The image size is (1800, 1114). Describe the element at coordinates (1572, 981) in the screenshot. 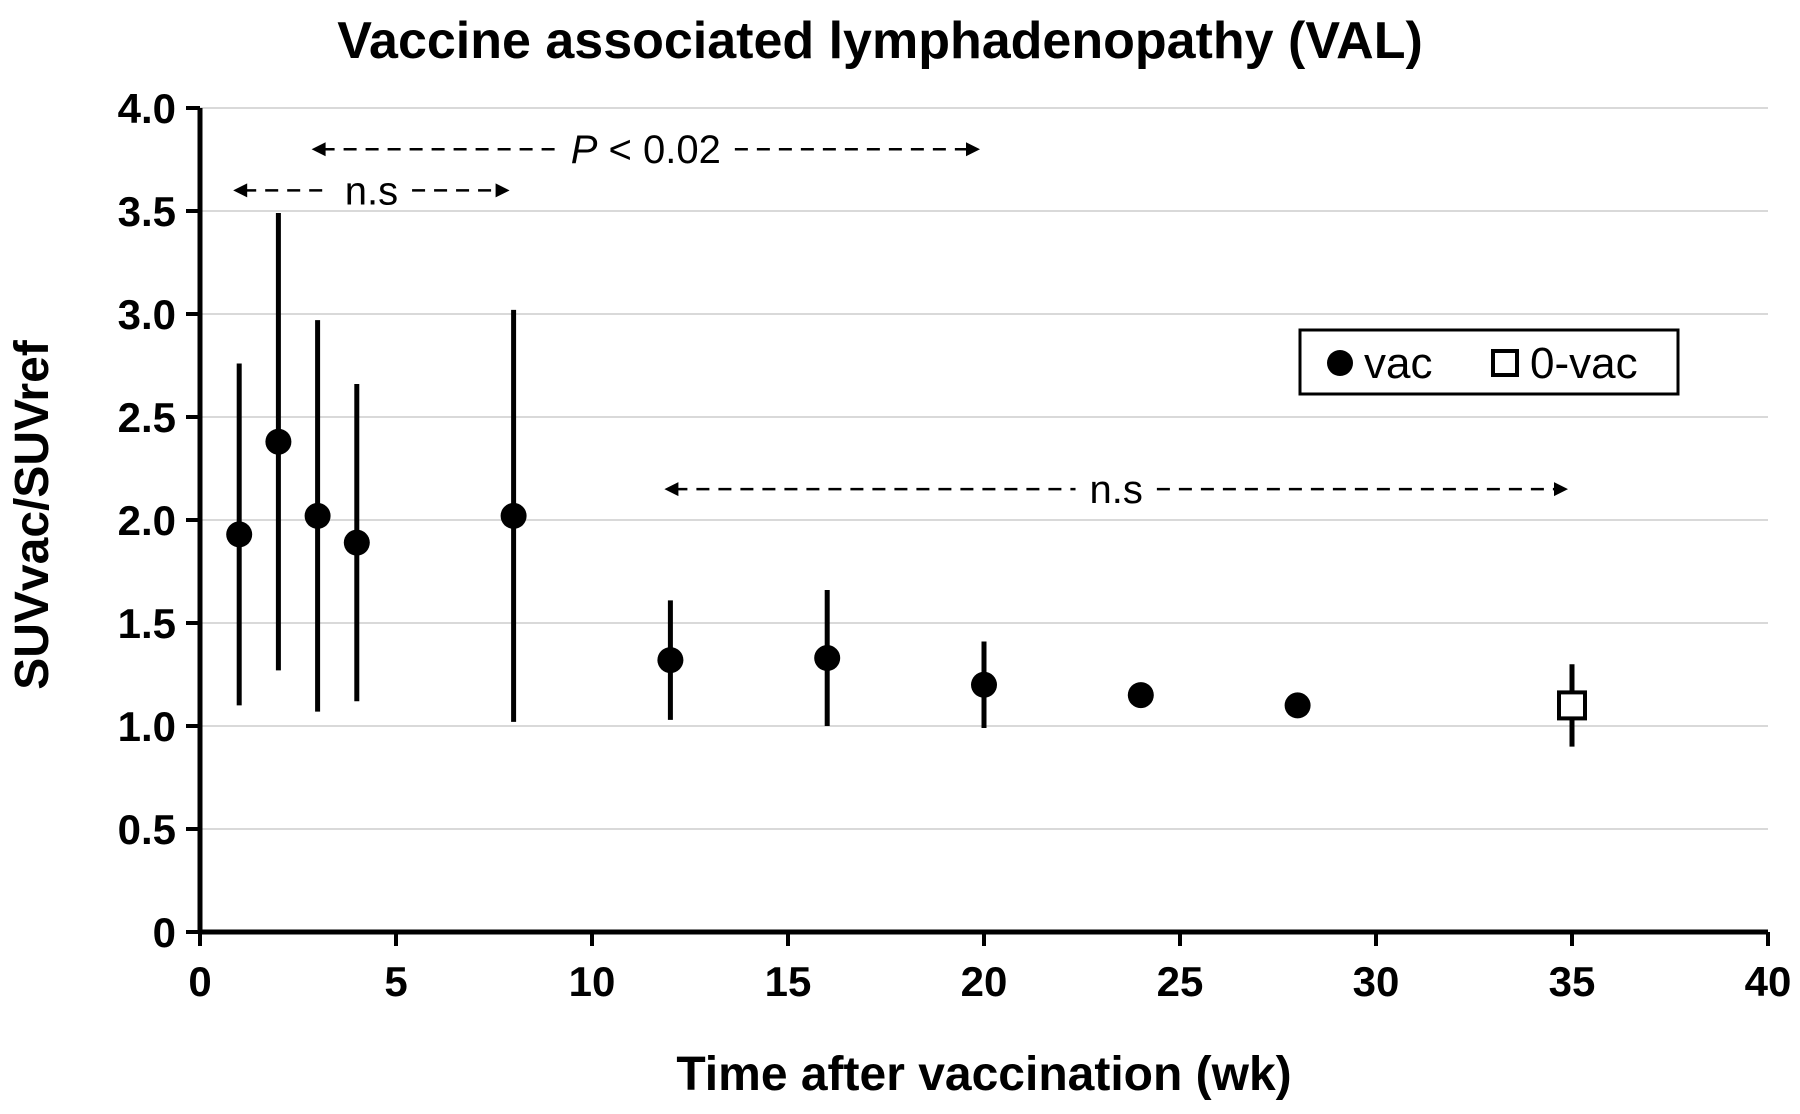

I see `x-tick-label: 35` at that location.